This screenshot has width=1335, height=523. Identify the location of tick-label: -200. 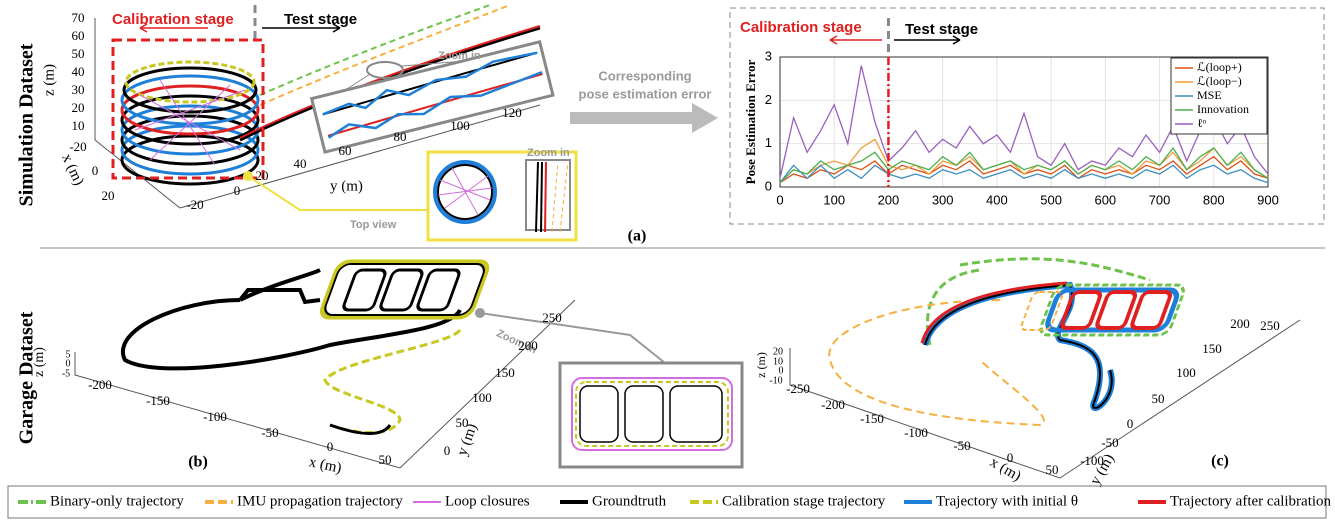
(833, 404).